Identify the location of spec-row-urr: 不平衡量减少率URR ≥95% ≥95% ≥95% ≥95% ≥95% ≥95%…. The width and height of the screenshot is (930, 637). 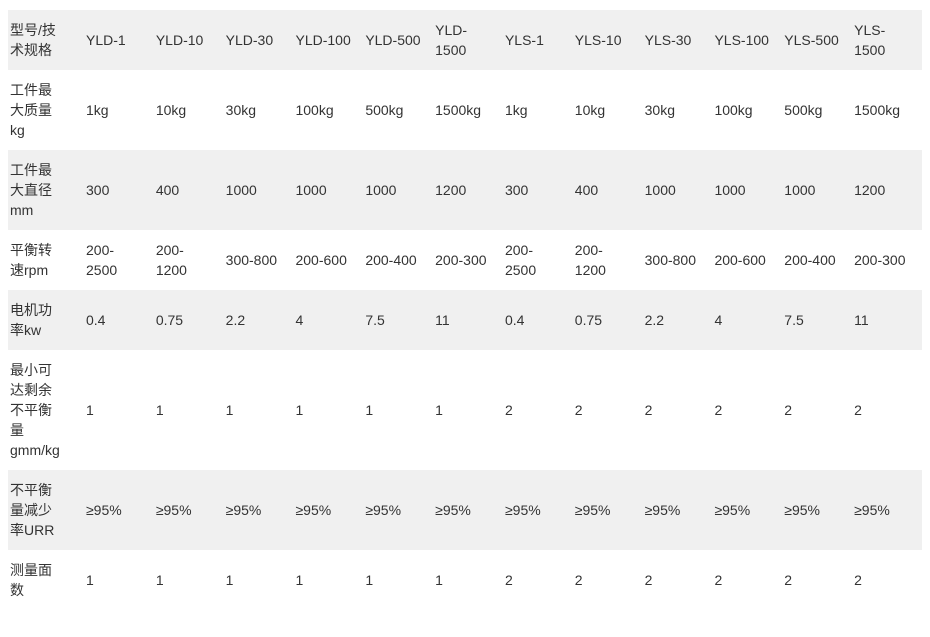
(465, 510).